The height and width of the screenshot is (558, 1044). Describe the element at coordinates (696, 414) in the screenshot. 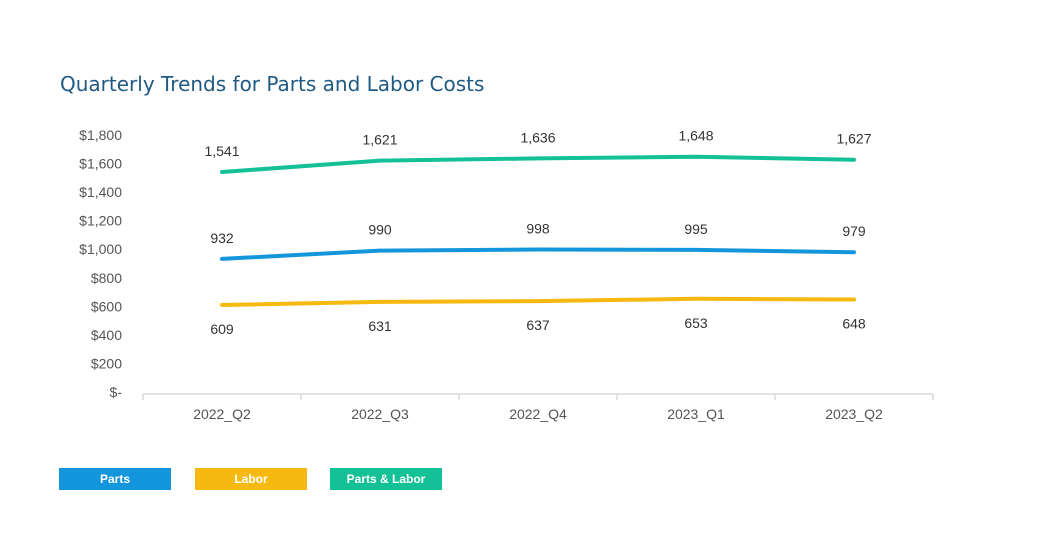

I see `x-tick-label: 2023_Q1` at that location.